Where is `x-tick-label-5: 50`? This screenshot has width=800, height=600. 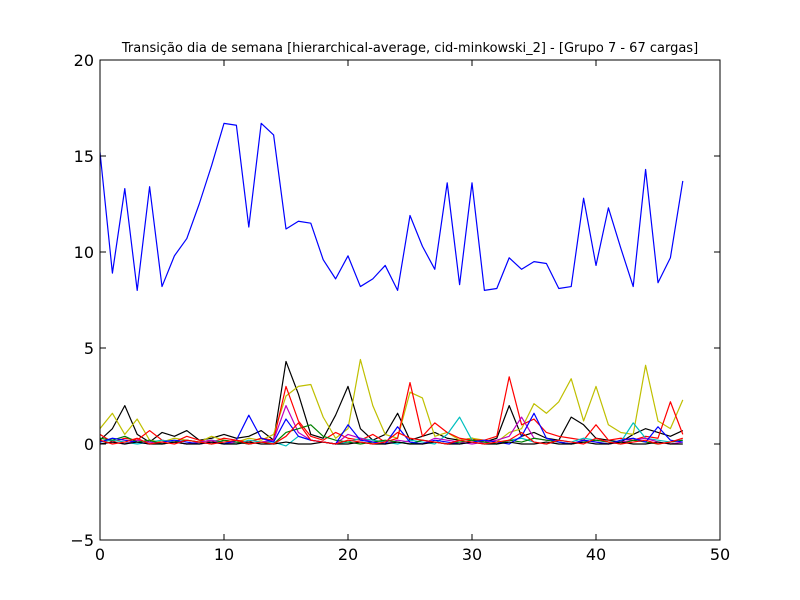
x-tick-label-5: 50 is located at coordinates (720, 554).